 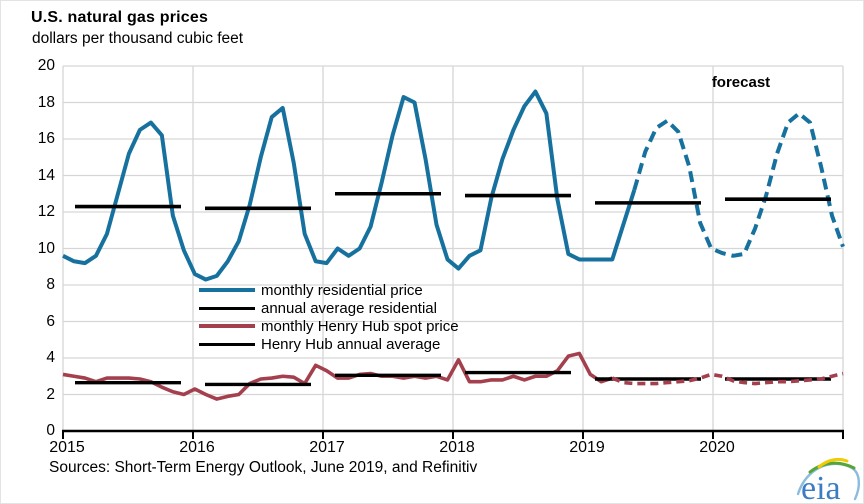 What do you see at coordinates (833, 463) in the screenshot?
I see `eia-logo-yellow-arc` at bounding box center [833, 463].